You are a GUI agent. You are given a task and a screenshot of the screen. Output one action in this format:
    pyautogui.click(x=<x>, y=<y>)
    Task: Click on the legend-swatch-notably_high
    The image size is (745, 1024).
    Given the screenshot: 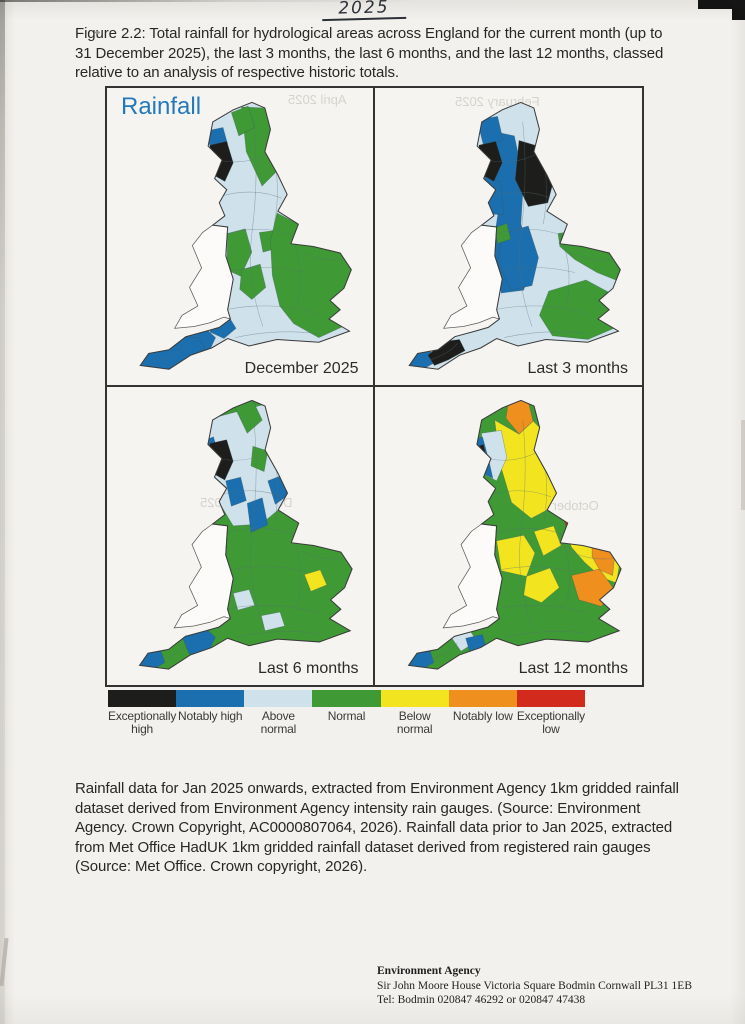 What is the action you would take?
    pyautogui.click(x=210, y=698)
    